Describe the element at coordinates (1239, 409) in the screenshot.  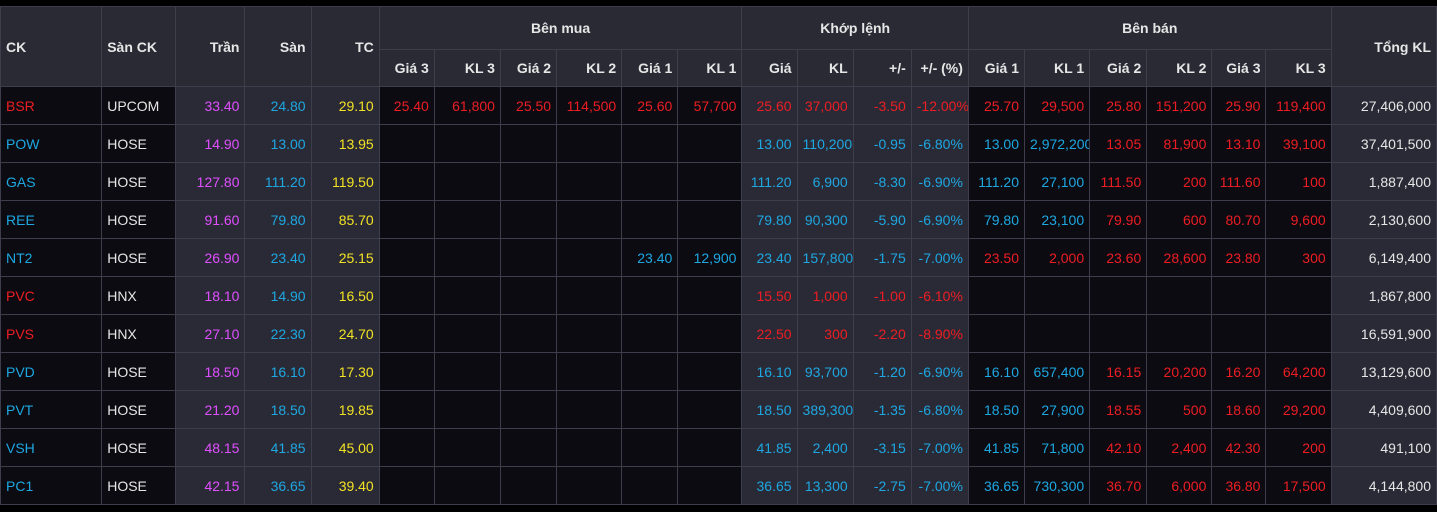
I see `sell-cell-5: 18.60` at that location.